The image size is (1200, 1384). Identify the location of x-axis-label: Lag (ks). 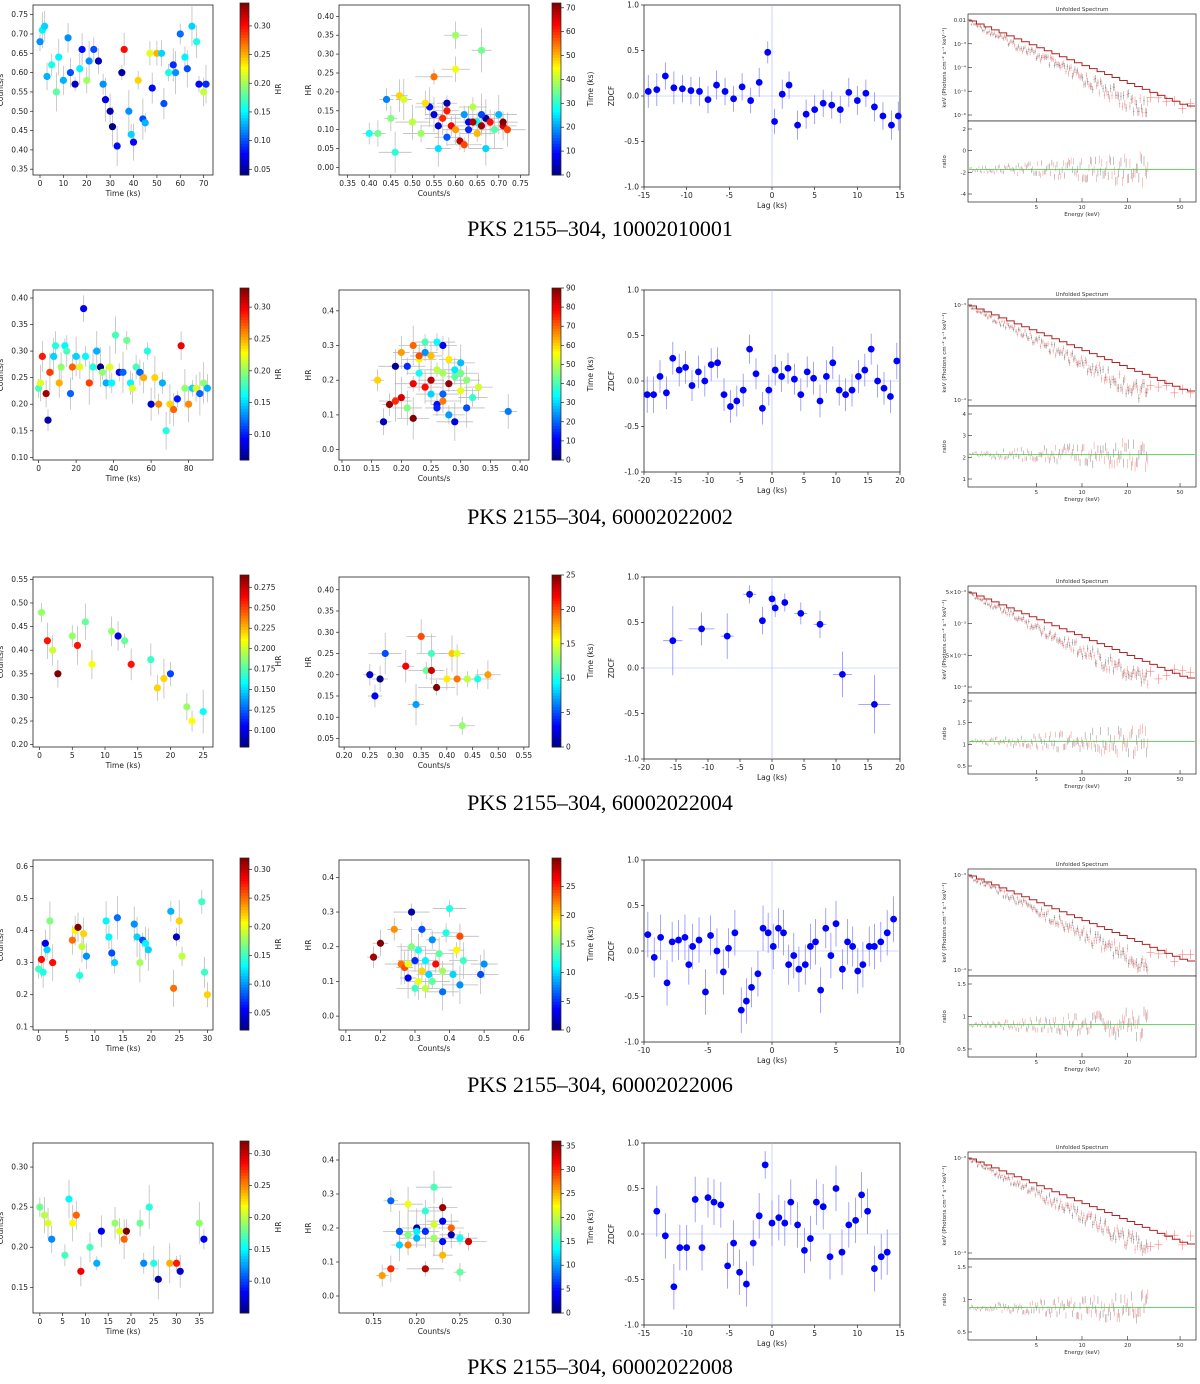
(772, 205).